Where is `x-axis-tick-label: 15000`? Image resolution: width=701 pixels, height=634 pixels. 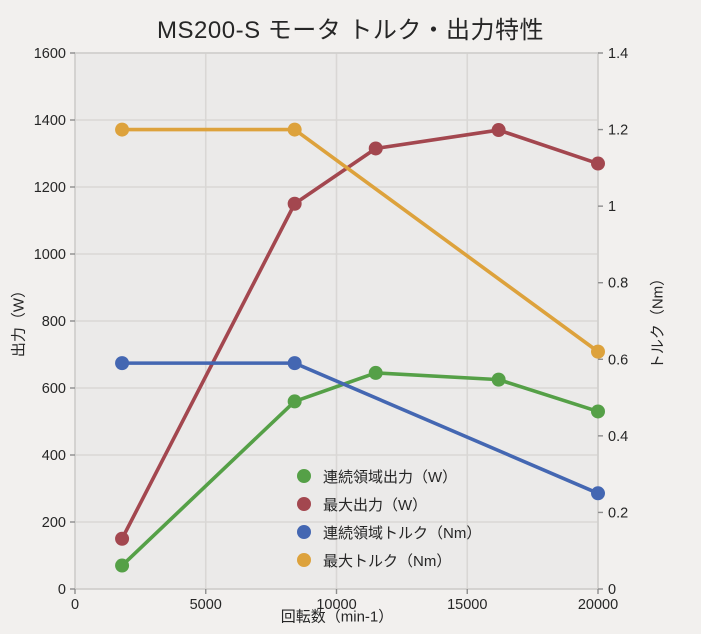 x-axis-tick-label: 15000 is located at coordinates (467, 605).